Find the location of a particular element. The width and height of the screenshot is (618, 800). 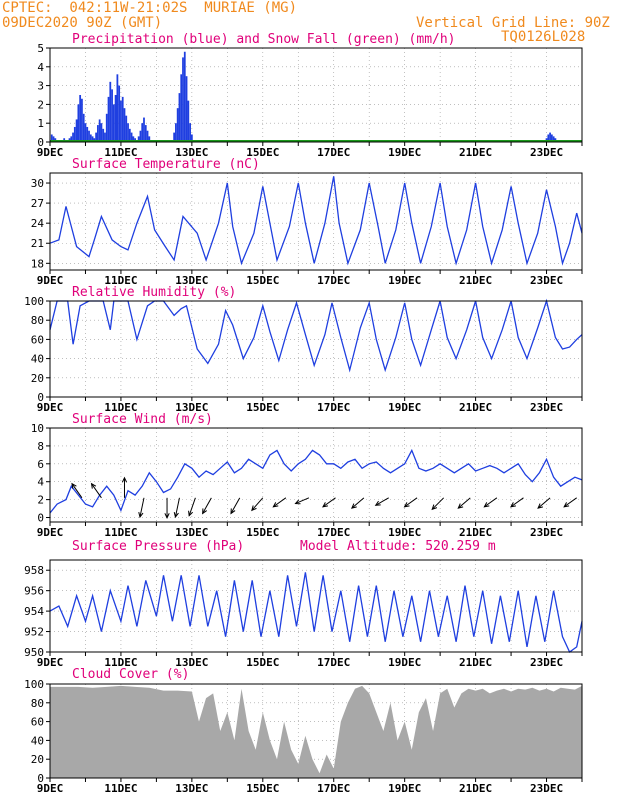

header-run-time: 09DEC2020 90Z (GMT) is located at coordinates (82, 23).